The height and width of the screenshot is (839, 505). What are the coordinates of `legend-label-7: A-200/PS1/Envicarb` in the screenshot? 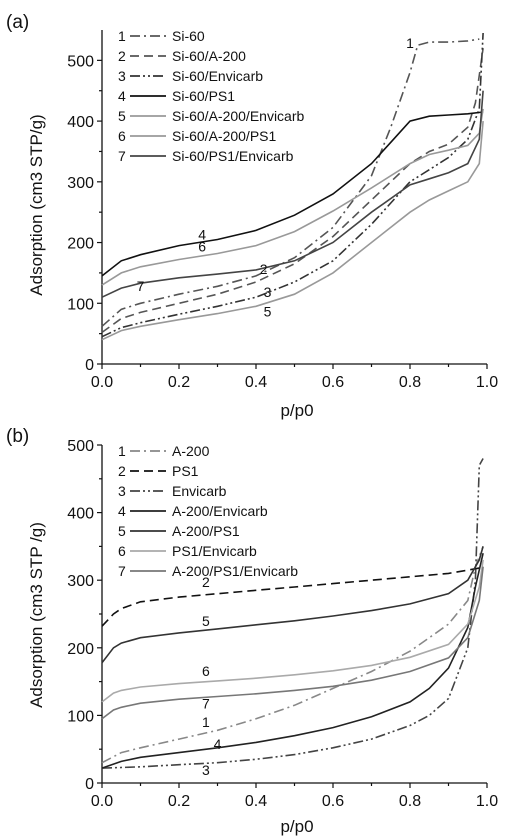 It's located at (235, 571).